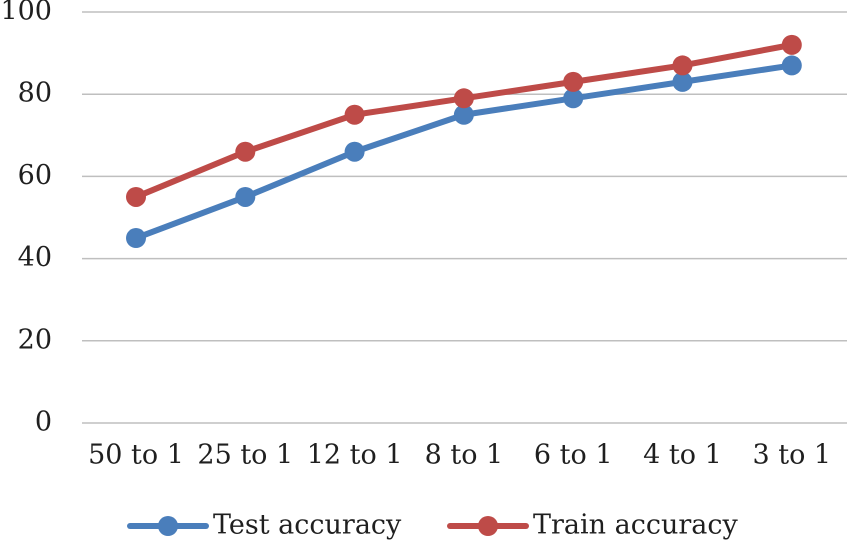 The height and width of the screenshot is (544, 847). I want to click on legend-item-train-accuracy: Train accuracy, so click(592, 525).